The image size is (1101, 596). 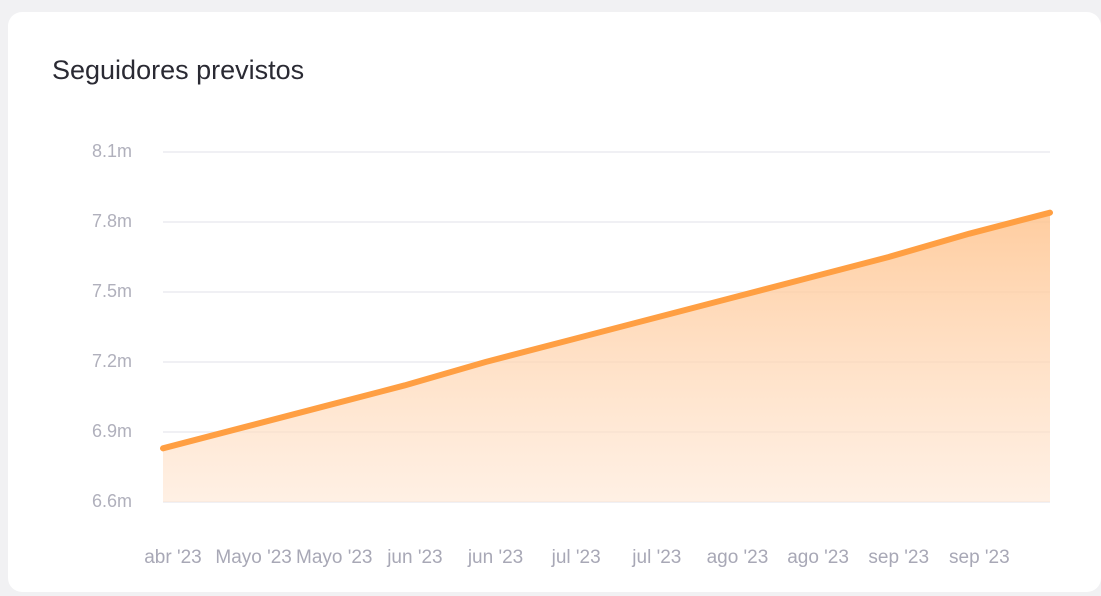 I want to click on x-tick-label: abr '23, so click(x=173, y=557).